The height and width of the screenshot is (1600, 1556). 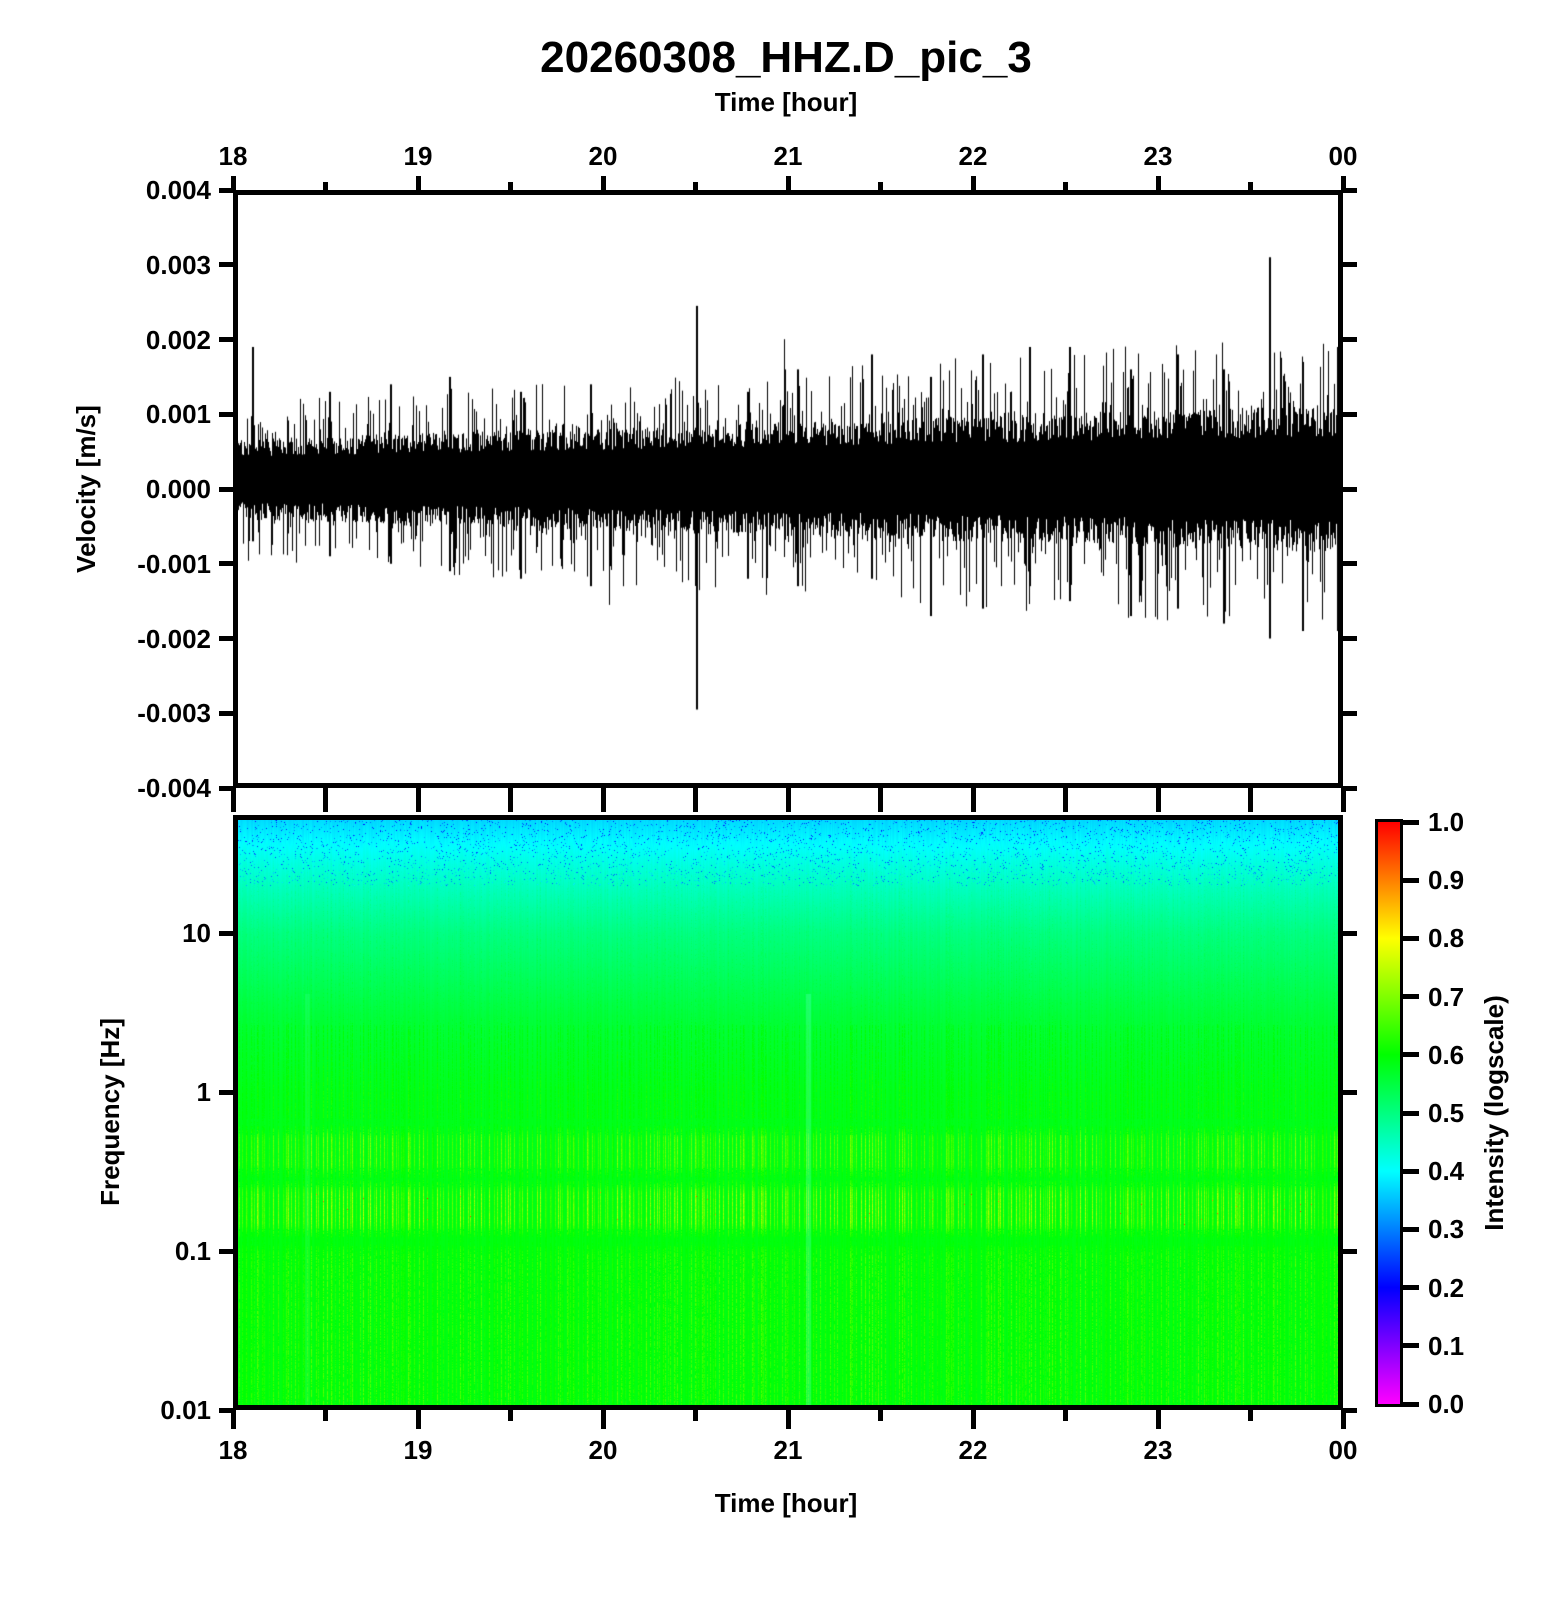 What do you see at coordinates (178, 190) in the screenshot?
I see `velocity-tick-label: 0.004` at bounding box center [178, 190].